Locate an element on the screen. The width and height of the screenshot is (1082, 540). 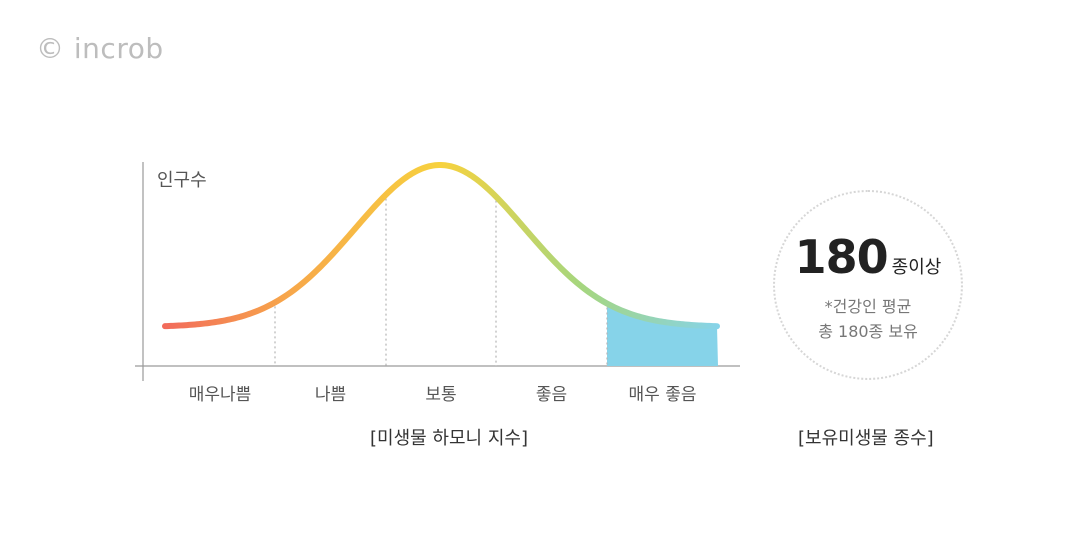
stat-note: *건강인 평균 총 180종 보유 is located at coordinates (868, 319).